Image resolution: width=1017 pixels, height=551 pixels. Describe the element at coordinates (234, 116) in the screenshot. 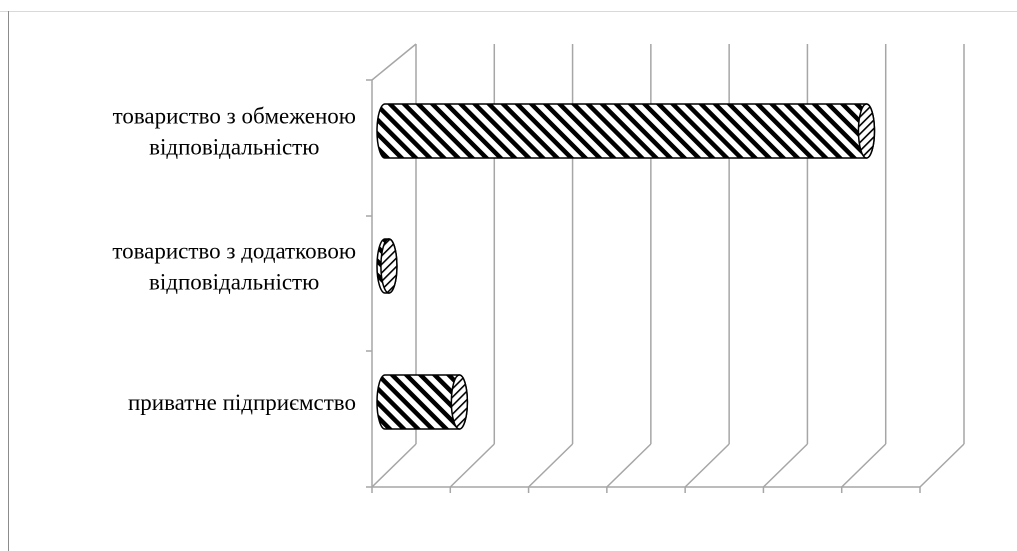

I see `category-label: товариство з обмеженою` at that location.